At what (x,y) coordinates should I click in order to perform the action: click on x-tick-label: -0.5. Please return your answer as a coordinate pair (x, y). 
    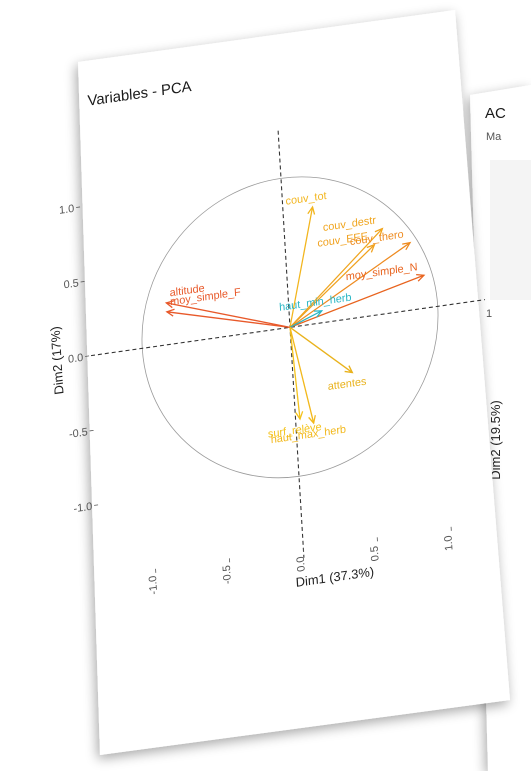
    Looking at the image, I should click on (227, 574).